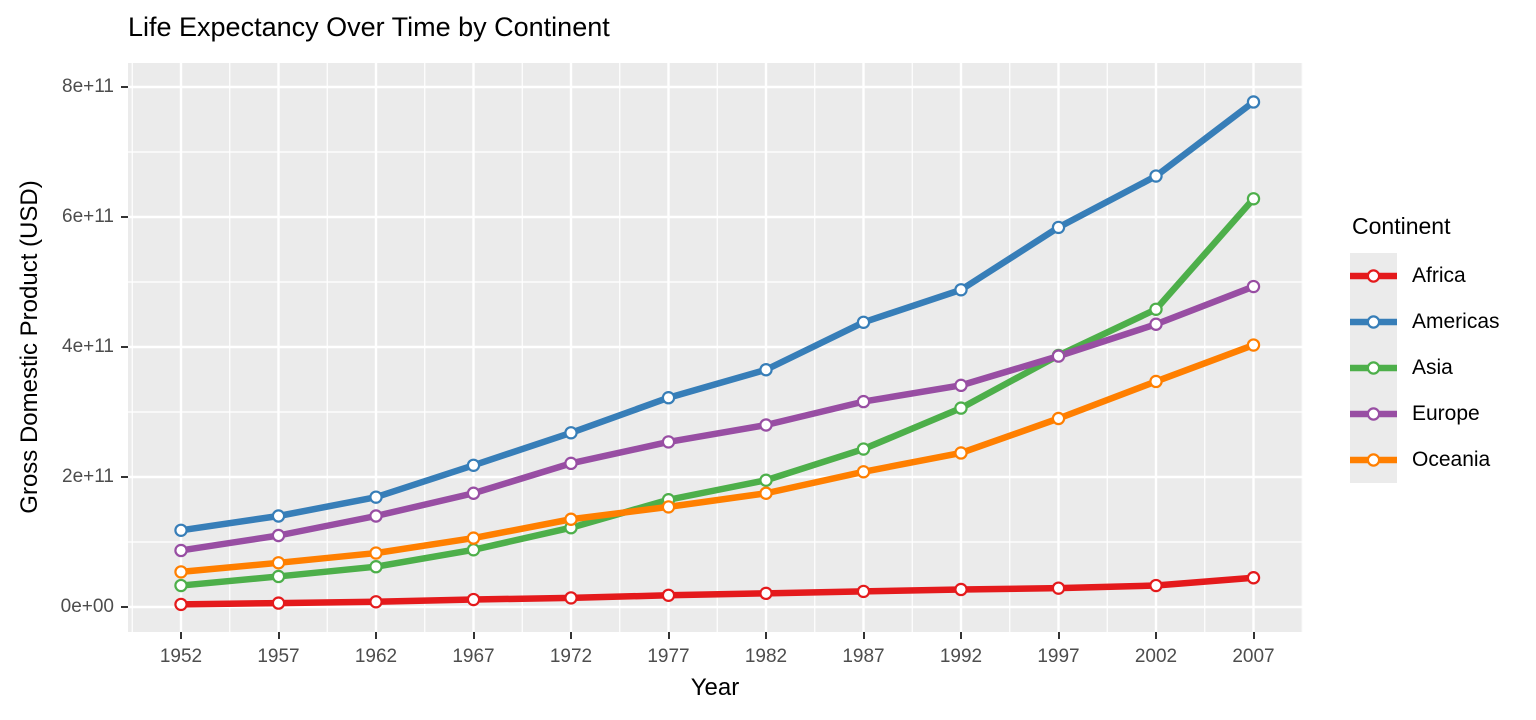  Describe the element at coordinates (715, 687) in the screenshot. I see `x-axis-title: Year` at that location.